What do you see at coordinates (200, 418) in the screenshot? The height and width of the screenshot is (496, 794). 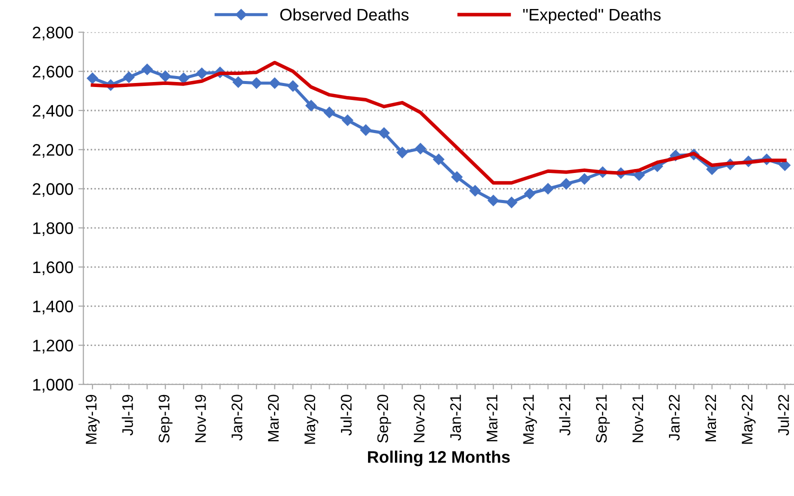 I see `x-tick-label: Nov-19` at bounding box center [200, 418].